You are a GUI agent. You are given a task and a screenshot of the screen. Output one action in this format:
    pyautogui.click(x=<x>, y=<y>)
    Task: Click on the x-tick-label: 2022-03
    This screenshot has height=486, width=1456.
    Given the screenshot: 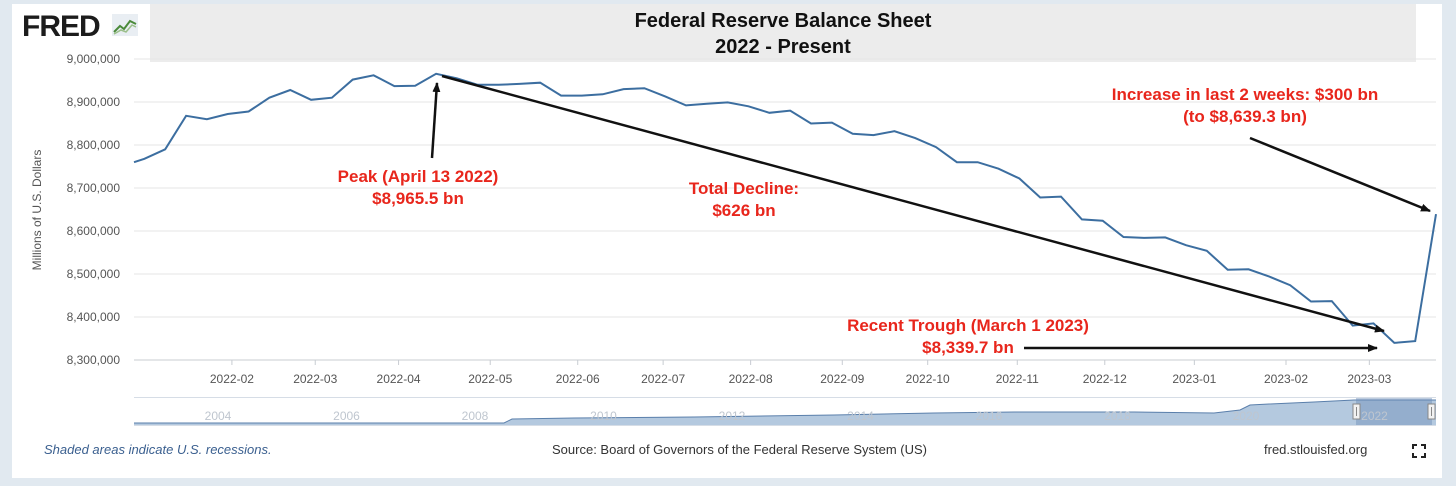 What is the action you would take?
    pyautogui.click(x=315, y=379)
    